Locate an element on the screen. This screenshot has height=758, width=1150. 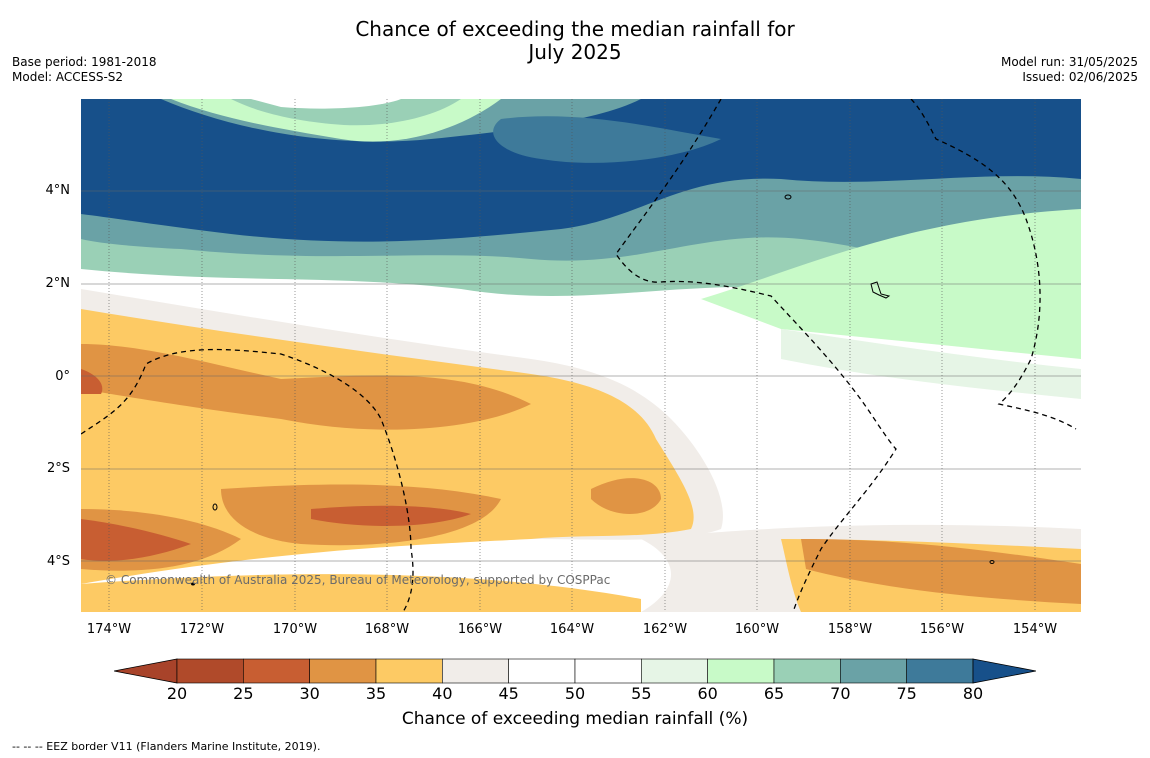
model-name: Model: ACCESS-S2 is located at coordinates (68, 77).